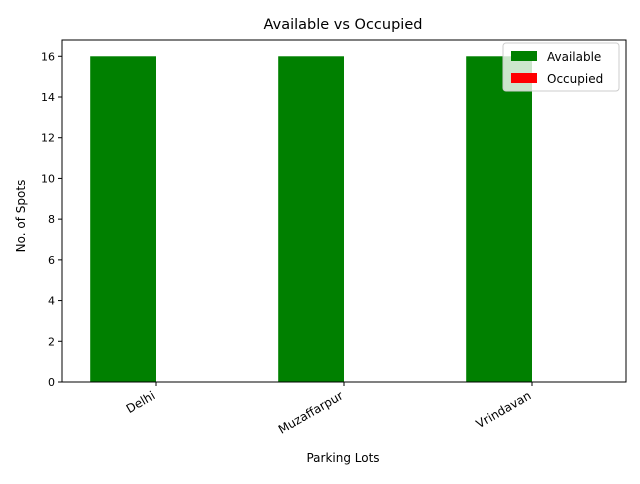 The width and height of the screenshot is (640, 484). I want to click on y-tick-label: 2, so click(51, 341).